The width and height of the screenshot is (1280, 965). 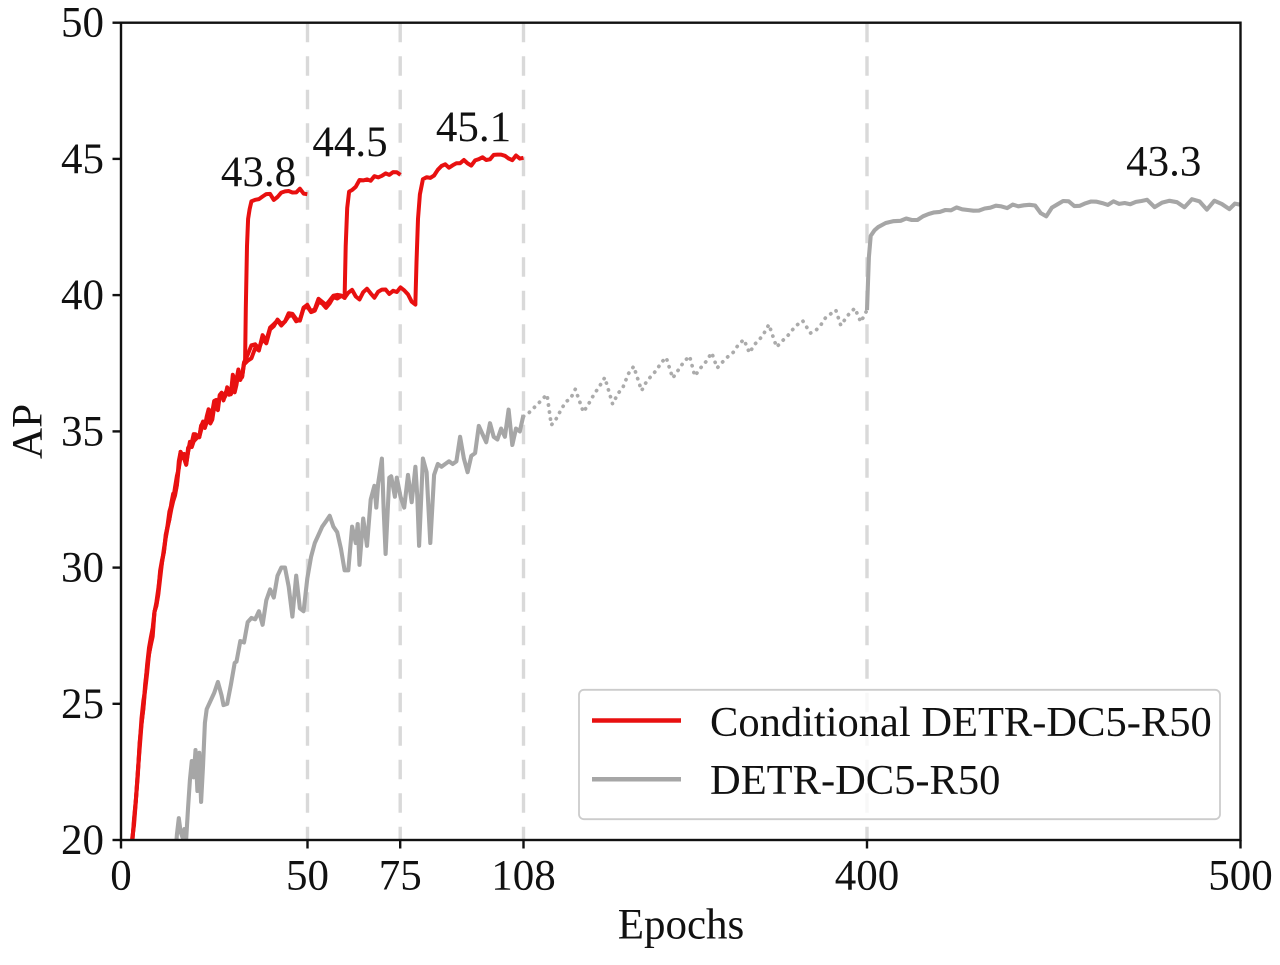 What do you see at coordinates (1163, 162) in the screenshot?
I see `svg-text: 43.3` at bounding box center [1163, 162].